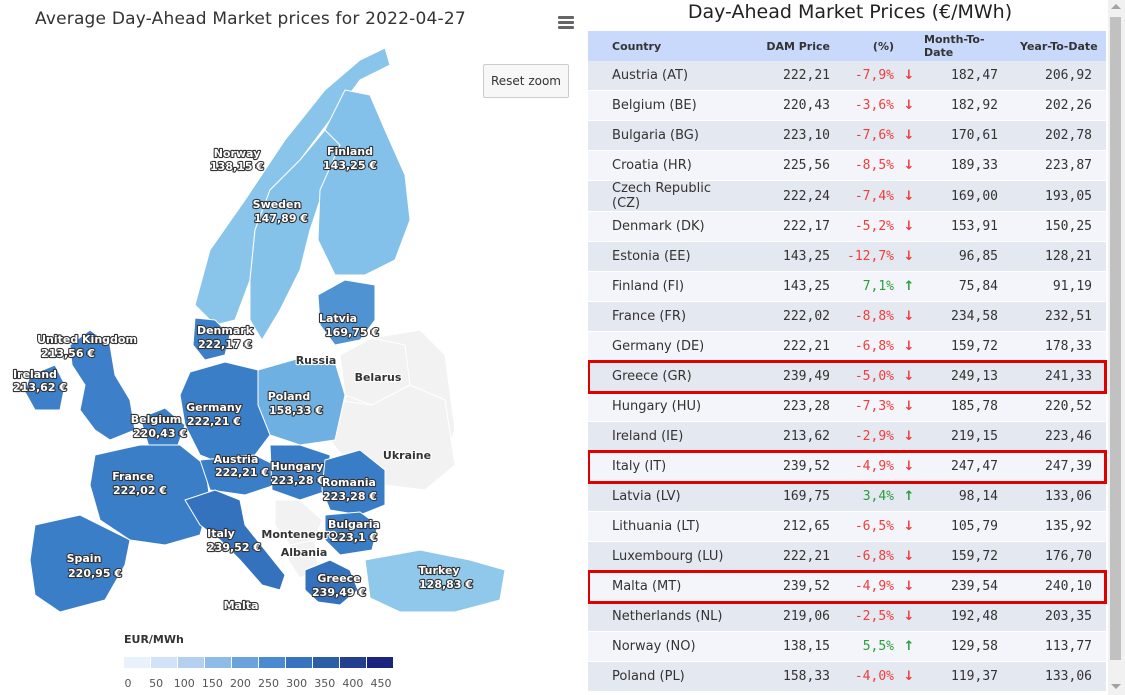 The height and width of the screenshot is (695, 1125). What do you see at coordinates (364, 182) in the screenshot?
I see `country-finland` at bounding box center [364, 182].